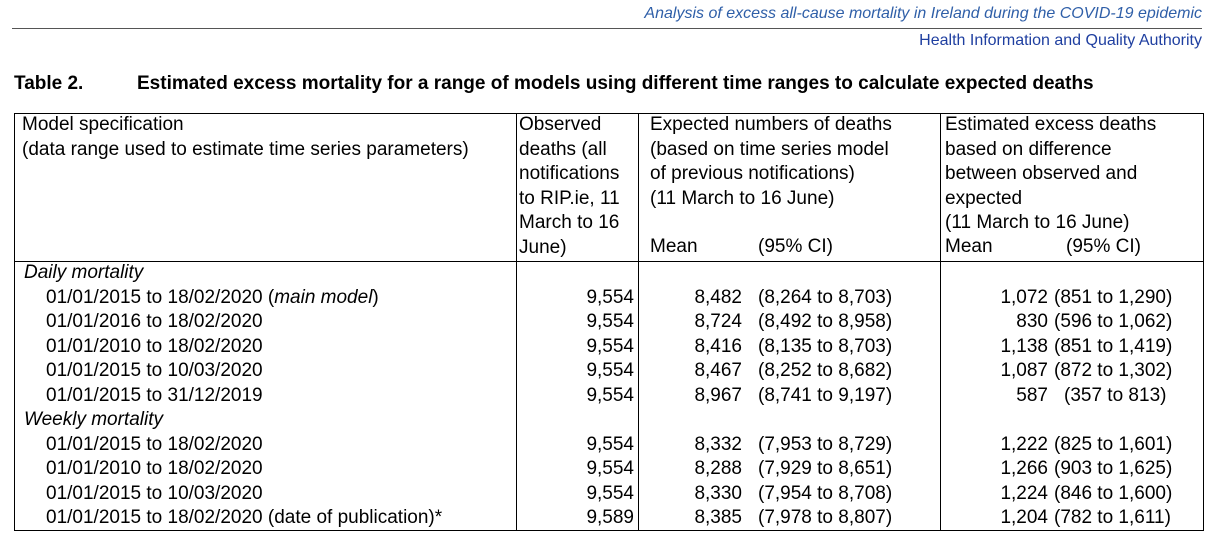  What do you see at coordinates (1024, 297) in the screenshot?
I see `excess-mean-cell: 1,072` at bounding box center [1024, 297].